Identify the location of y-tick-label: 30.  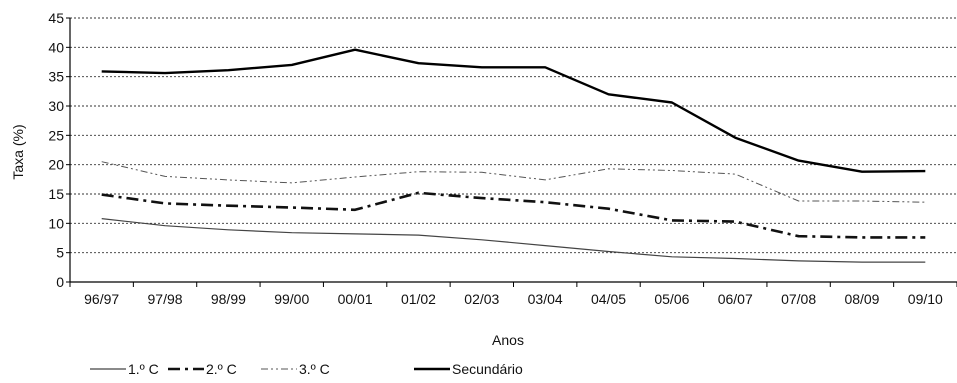
(56, 106).